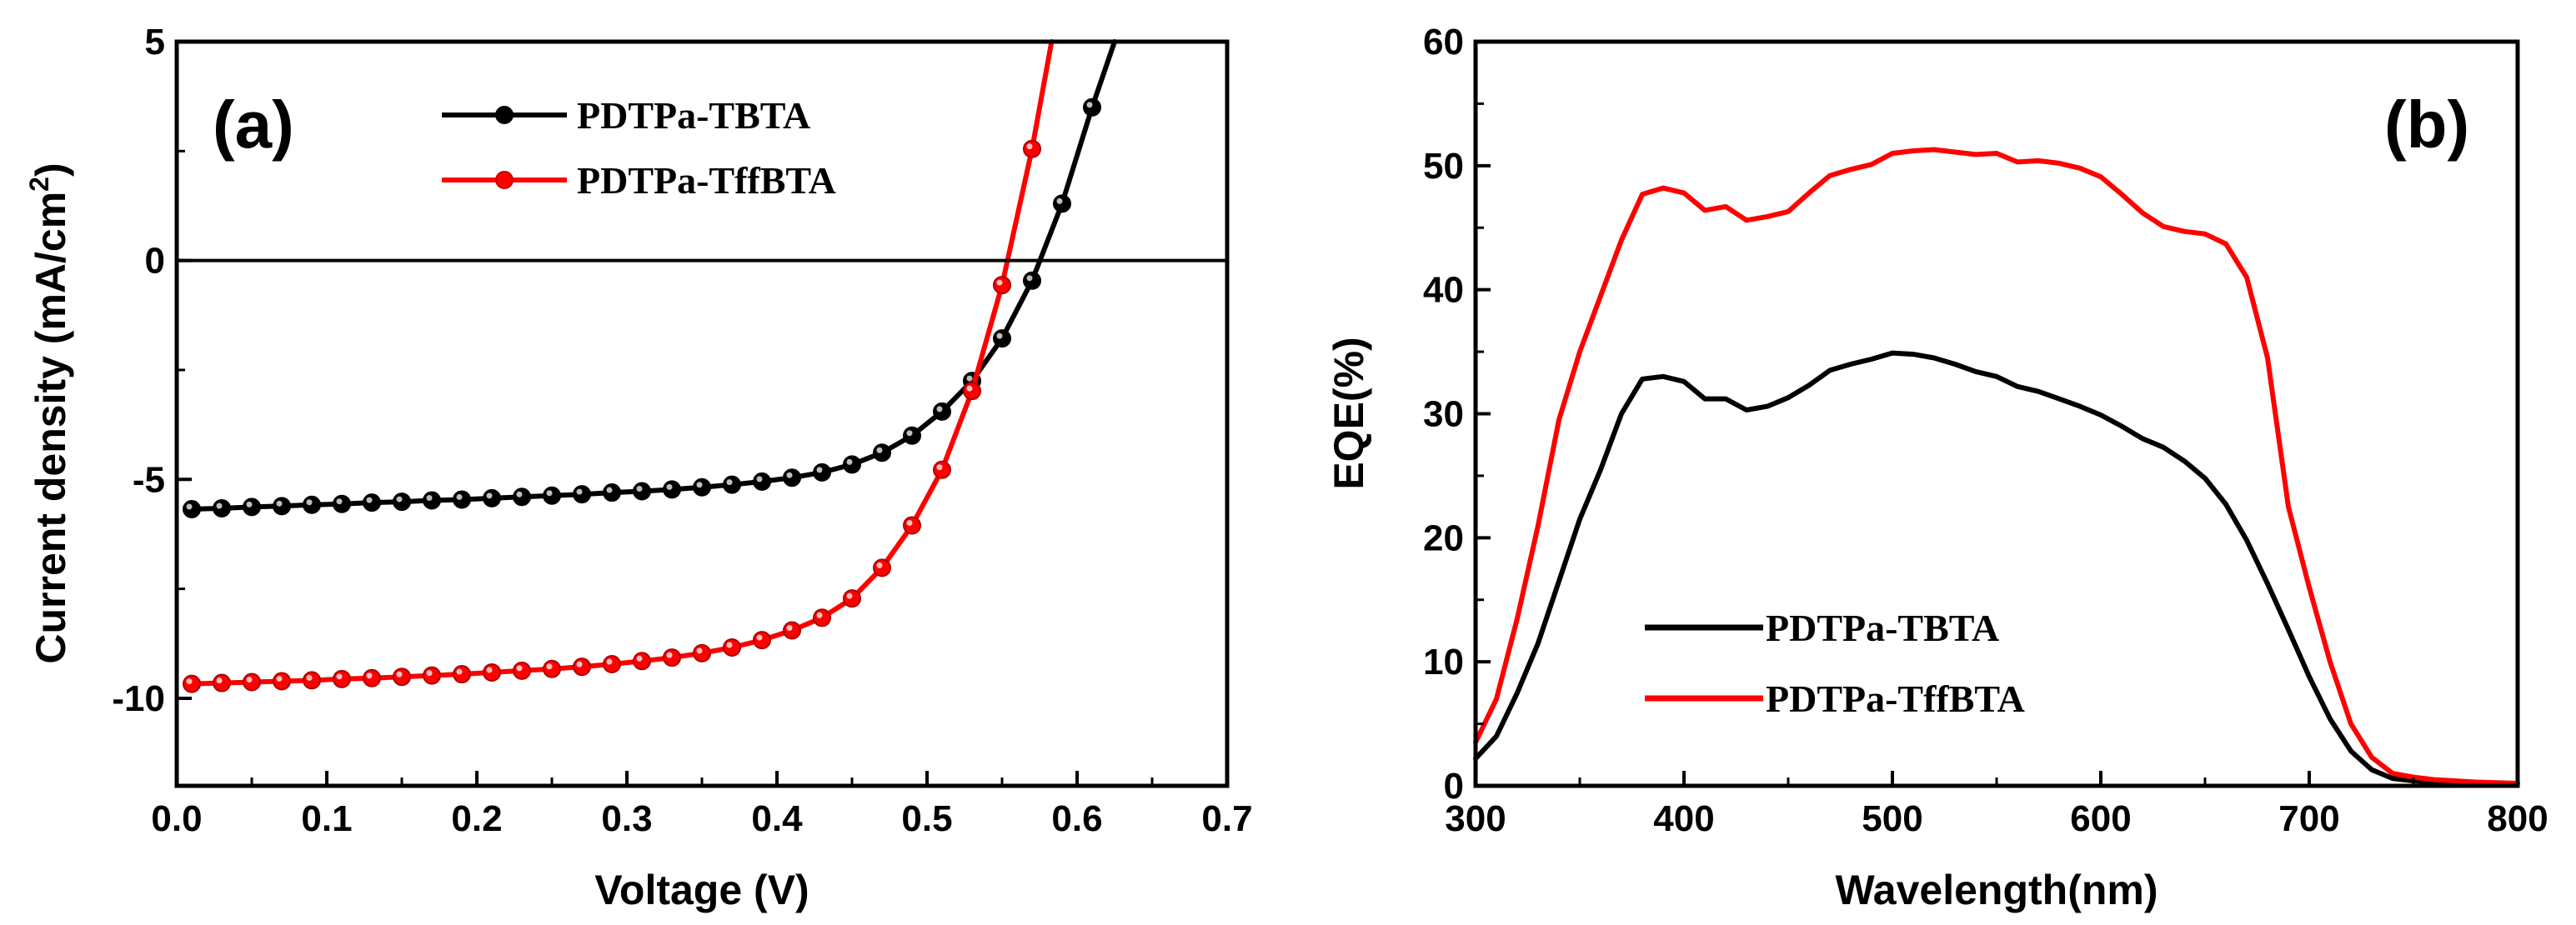 Image resolution: width=2576 pixels, height=925 pixels. Describe the element at coordinates (476, 818) in the screenshot. I see `x-tick-label: 0.2` at that location.